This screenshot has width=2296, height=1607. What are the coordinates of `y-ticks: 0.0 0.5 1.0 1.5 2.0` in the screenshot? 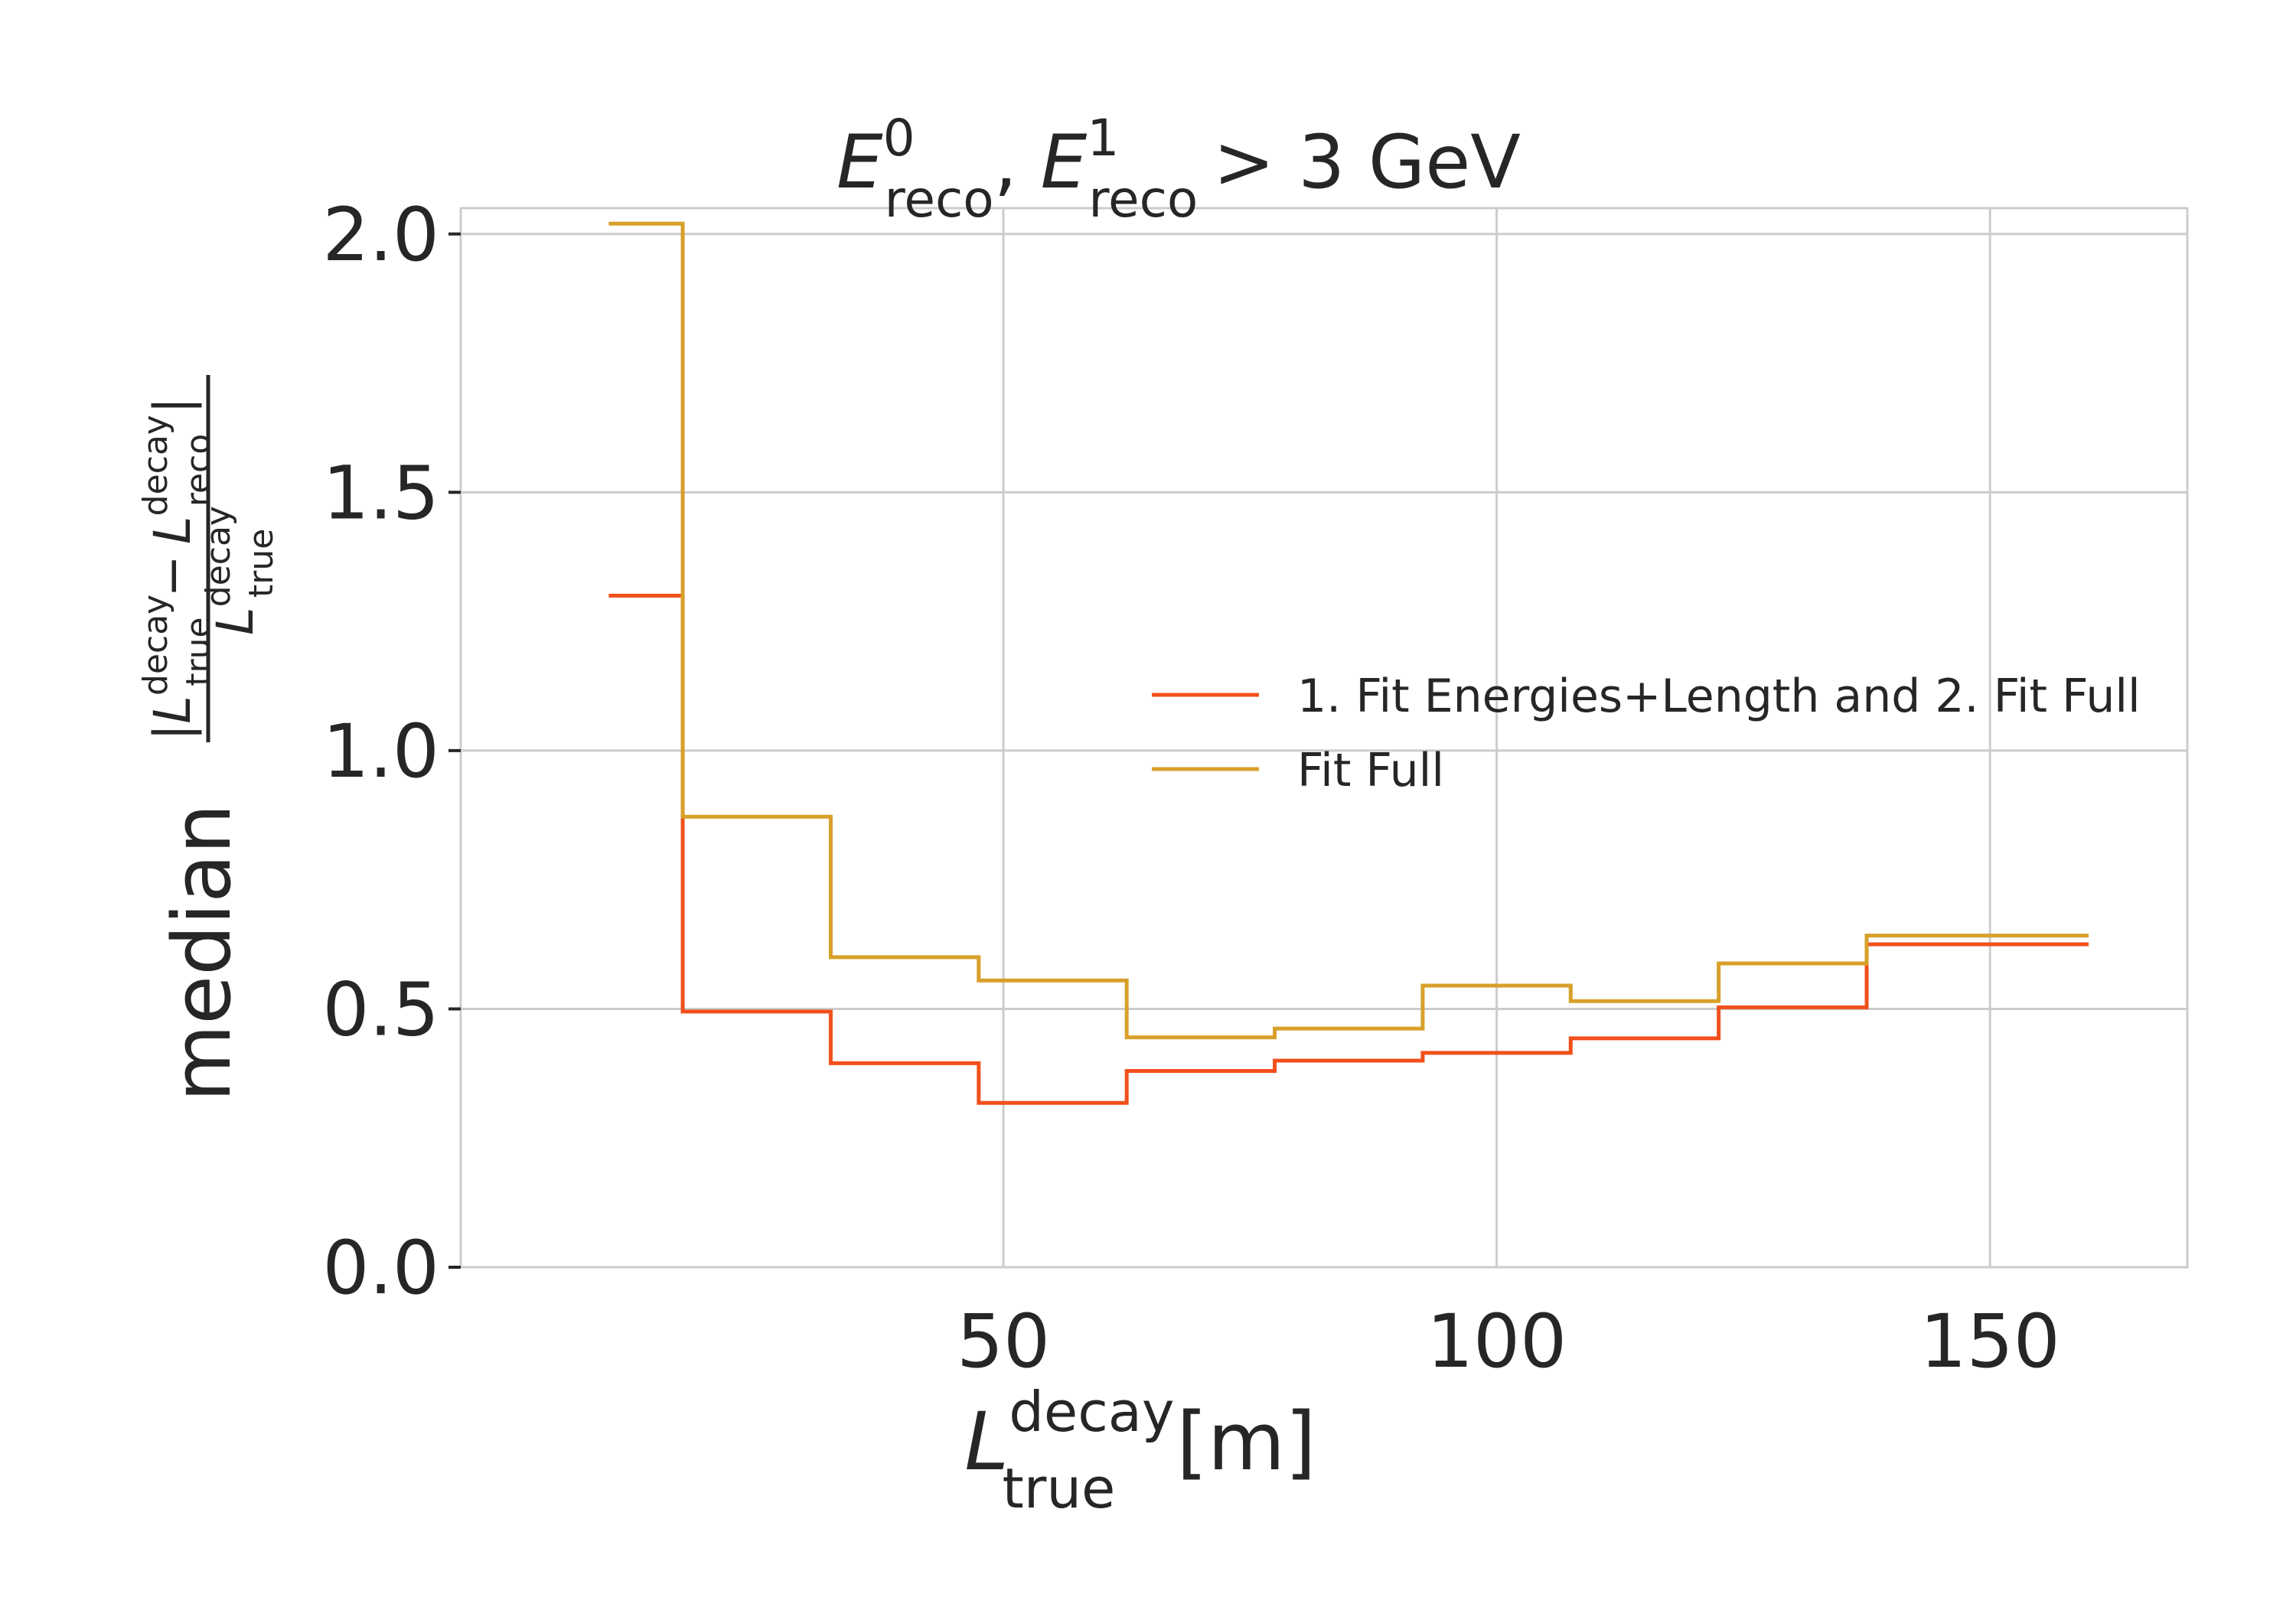 It's located at (391, 751).